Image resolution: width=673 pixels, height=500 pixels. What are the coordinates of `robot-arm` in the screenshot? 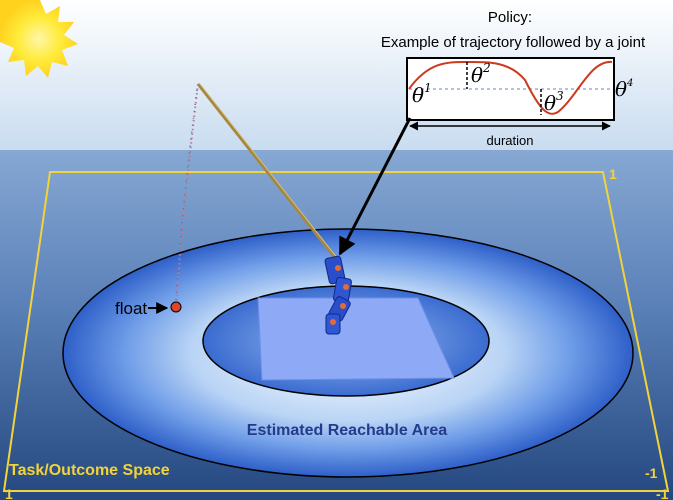 It's located at (338, 295).